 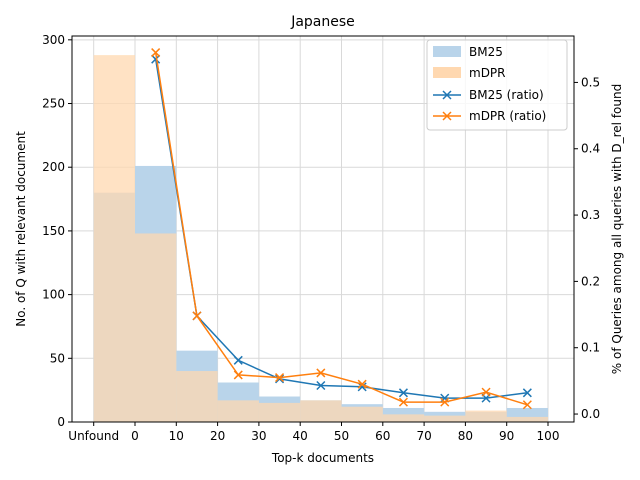 What do you see at coordinates (590, 348) in the screenshot?
I see `y-right-tick-label-1: 0.1` at bounding box center [590, 348].